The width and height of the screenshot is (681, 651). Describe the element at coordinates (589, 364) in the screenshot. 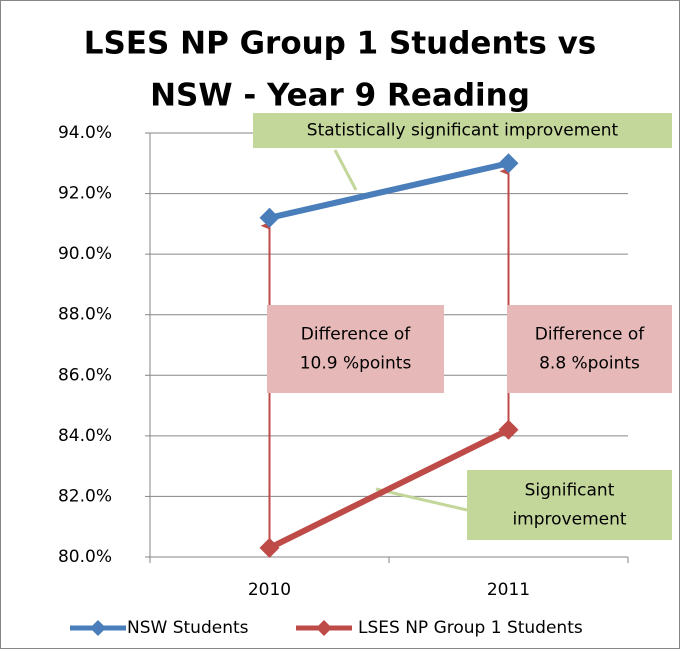

I see `annotation-text: 8.8 %points` at that location.